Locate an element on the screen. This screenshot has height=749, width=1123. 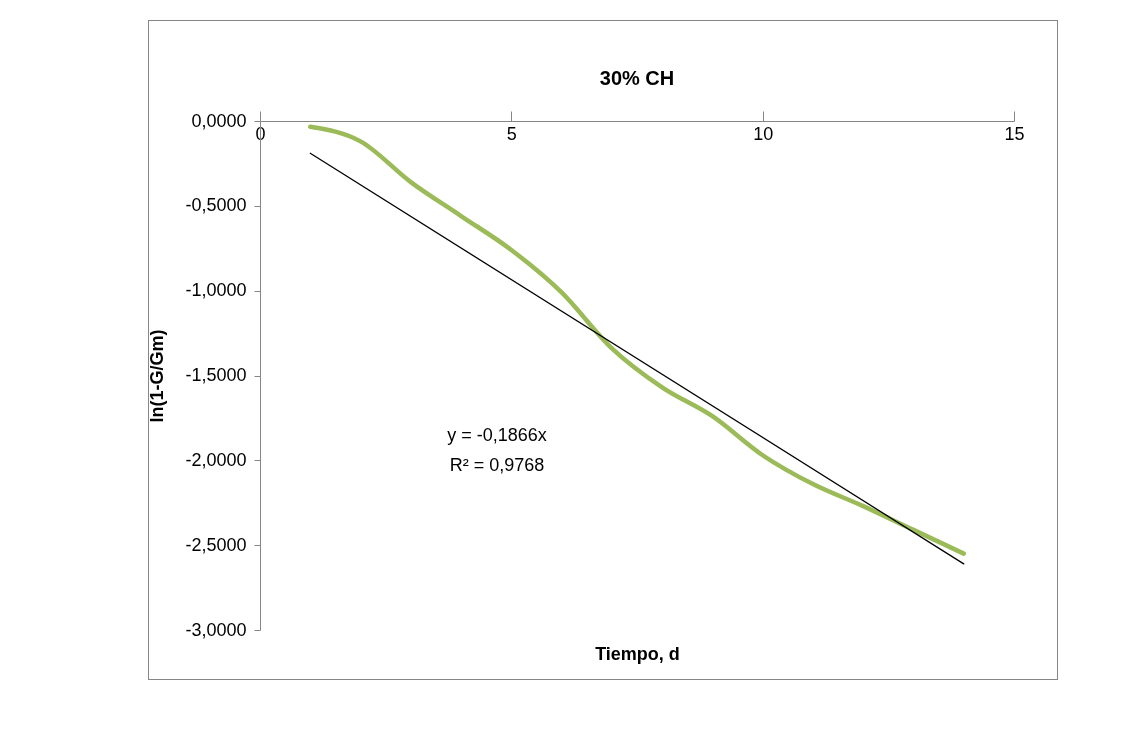
x-tick-label: 5 is located at coordinates (511, 133).